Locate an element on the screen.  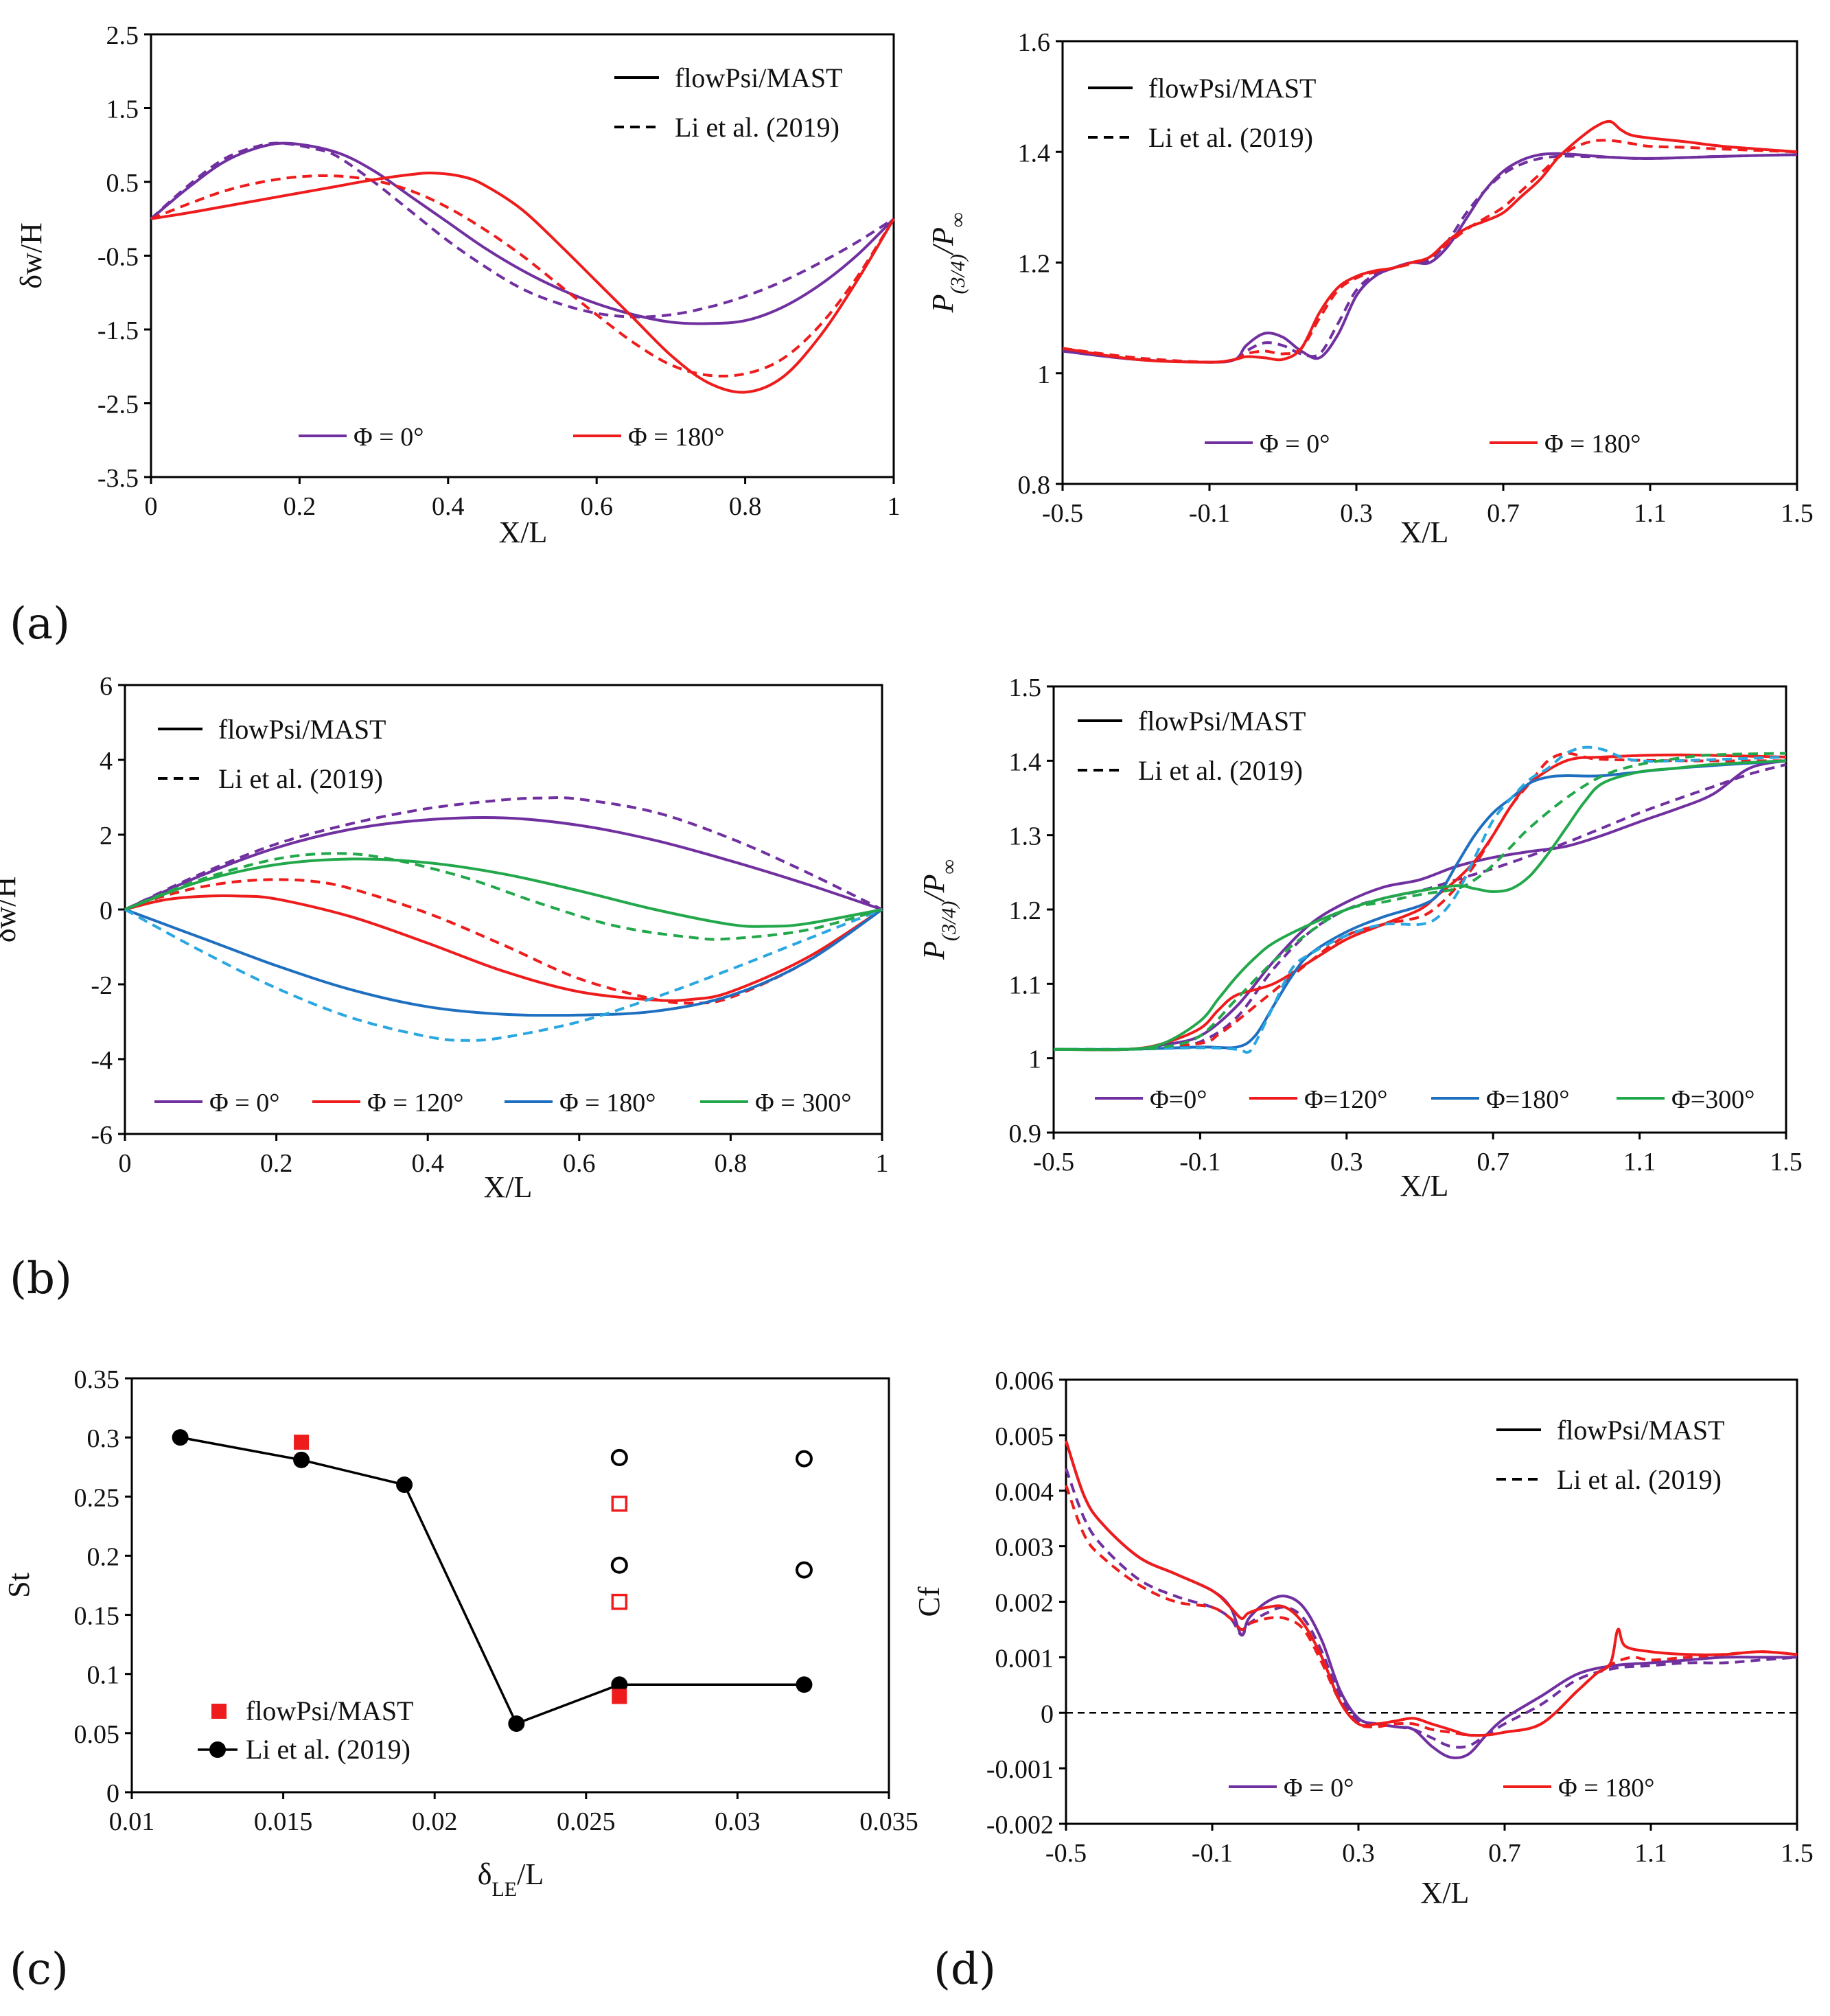
x-tick-label: 0.4 is located at coordinates (448, 506).